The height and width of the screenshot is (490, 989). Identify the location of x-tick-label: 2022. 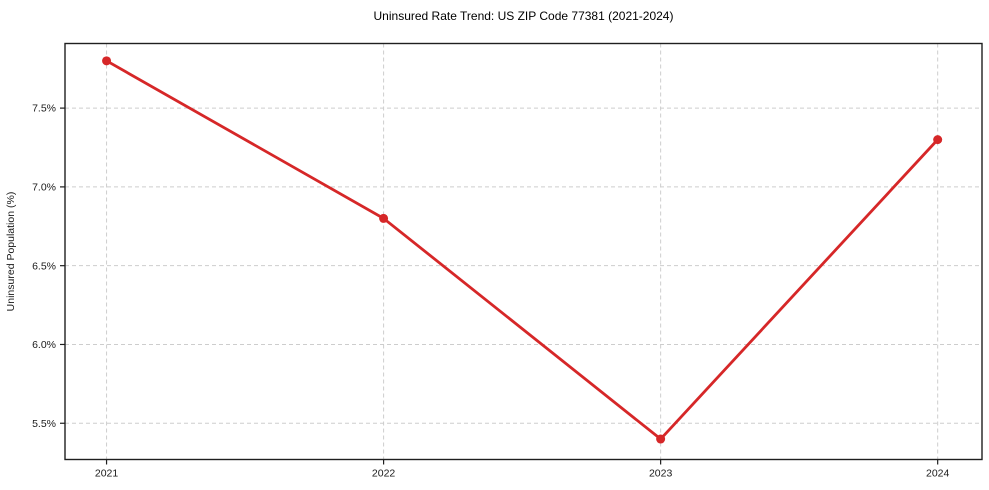
(384, 474).